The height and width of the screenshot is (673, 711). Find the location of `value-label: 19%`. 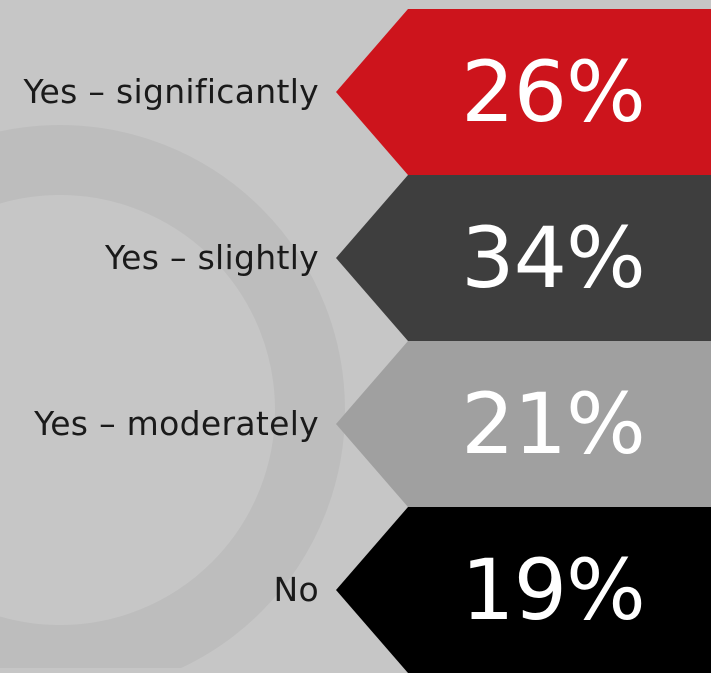

value-label: 19% is located at coordinates (553, 590).